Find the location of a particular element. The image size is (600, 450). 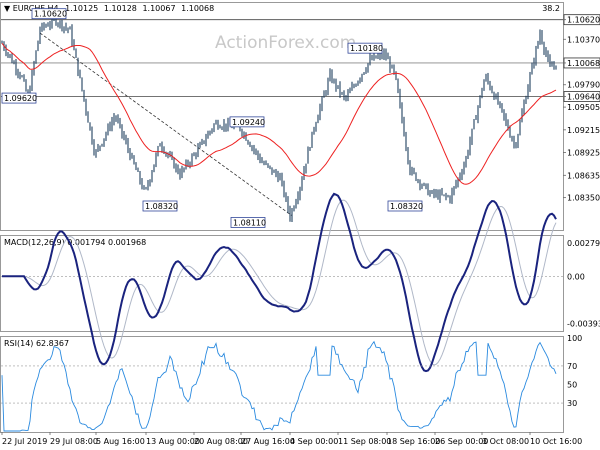

price-axis-tick: 1.10370 is located at coordinates (583, 39).